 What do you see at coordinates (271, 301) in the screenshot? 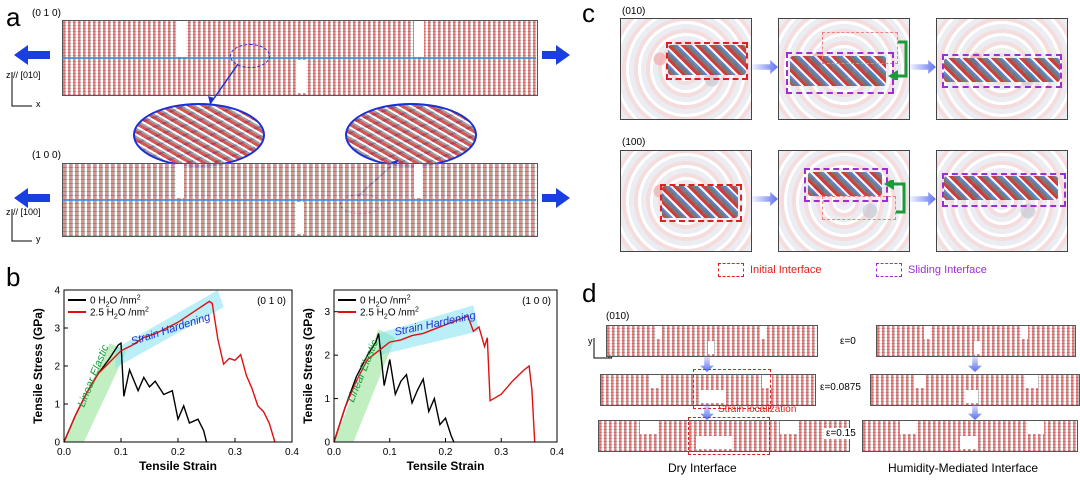
I see `plane-annotation: (0 1 0)` at bounding box center [271, 301].